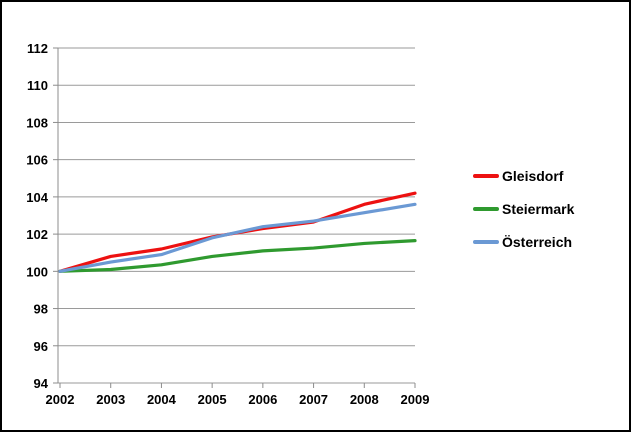 This screenshot has width=631, height=432. I want to click on chart-legend: Gleisdorf Steiermark Österreich, so click(523, 215).